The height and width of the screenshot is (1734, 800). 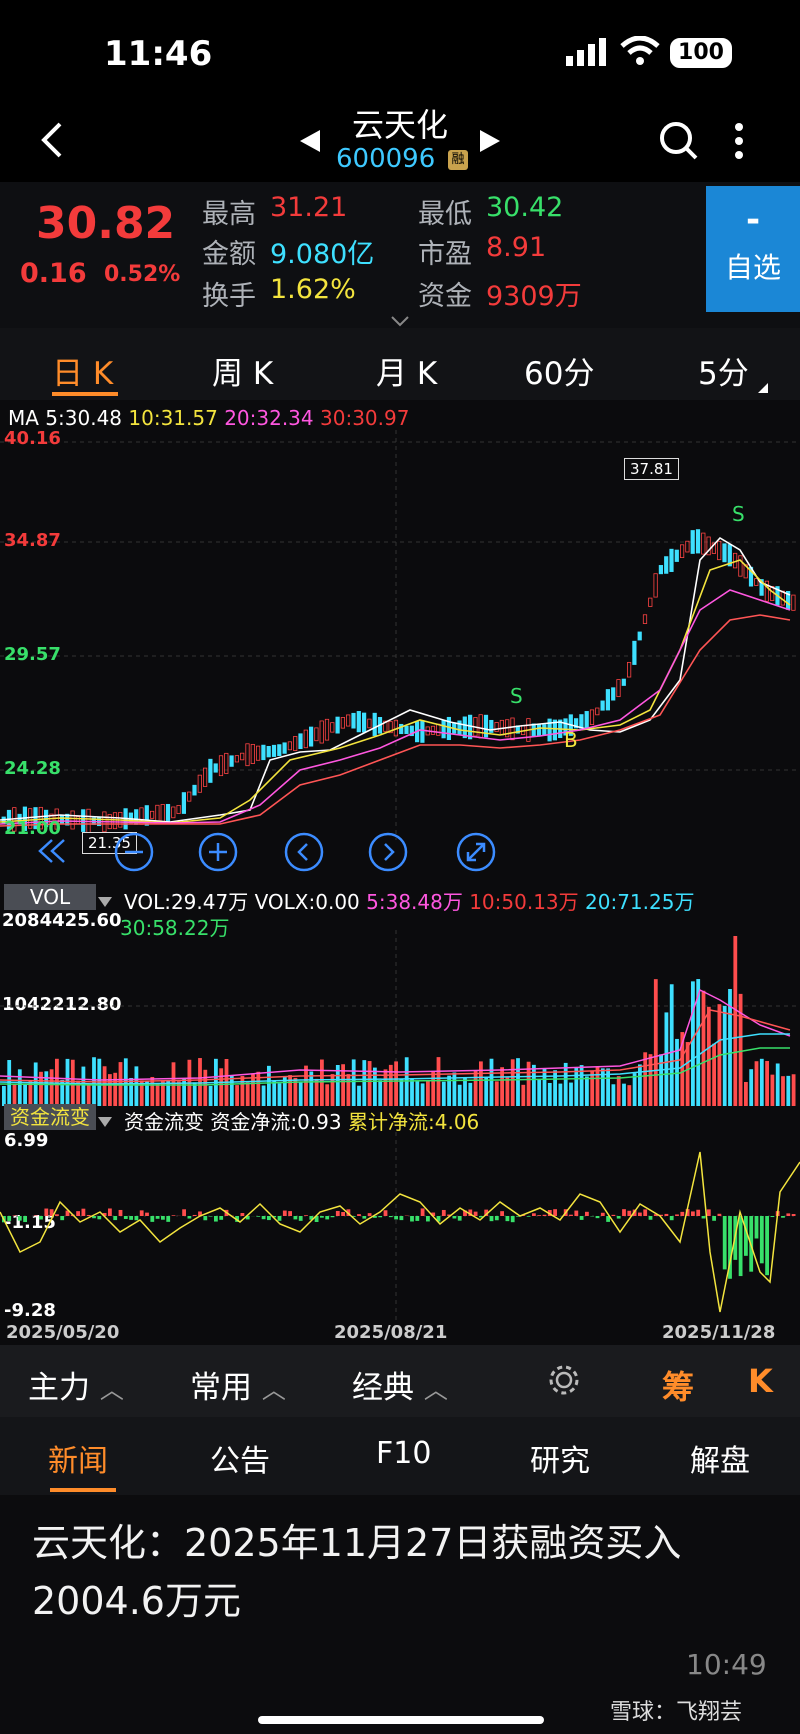 I want to click on toolbar-main-button: 主力 ︿, so click(x=76, y=1384).